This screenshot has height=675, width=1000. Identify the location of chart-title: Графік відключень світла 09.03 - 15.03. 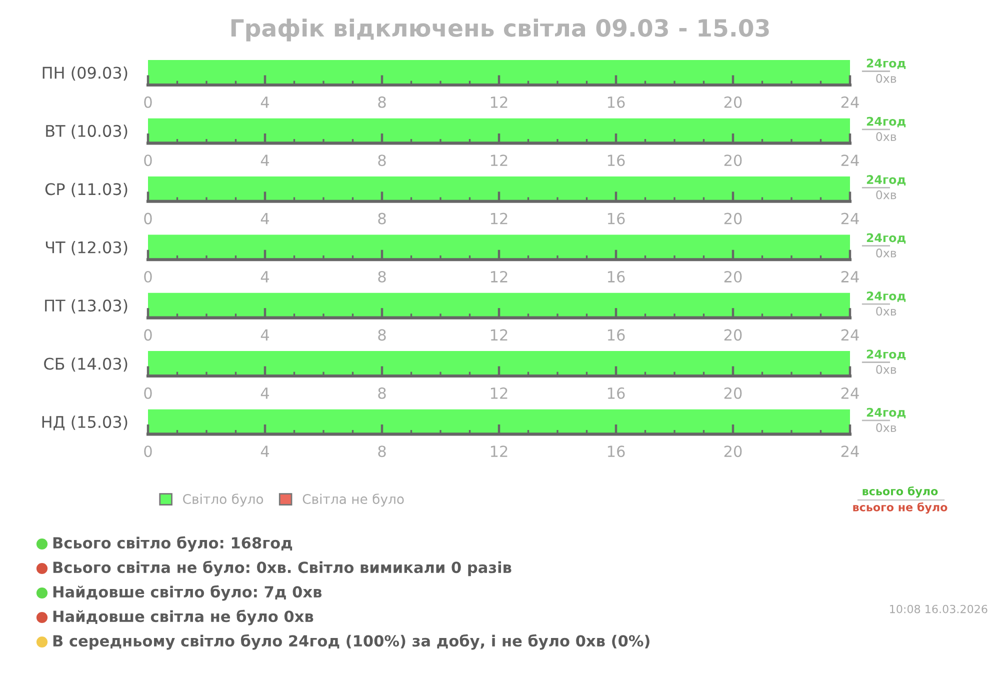
(500, 30).